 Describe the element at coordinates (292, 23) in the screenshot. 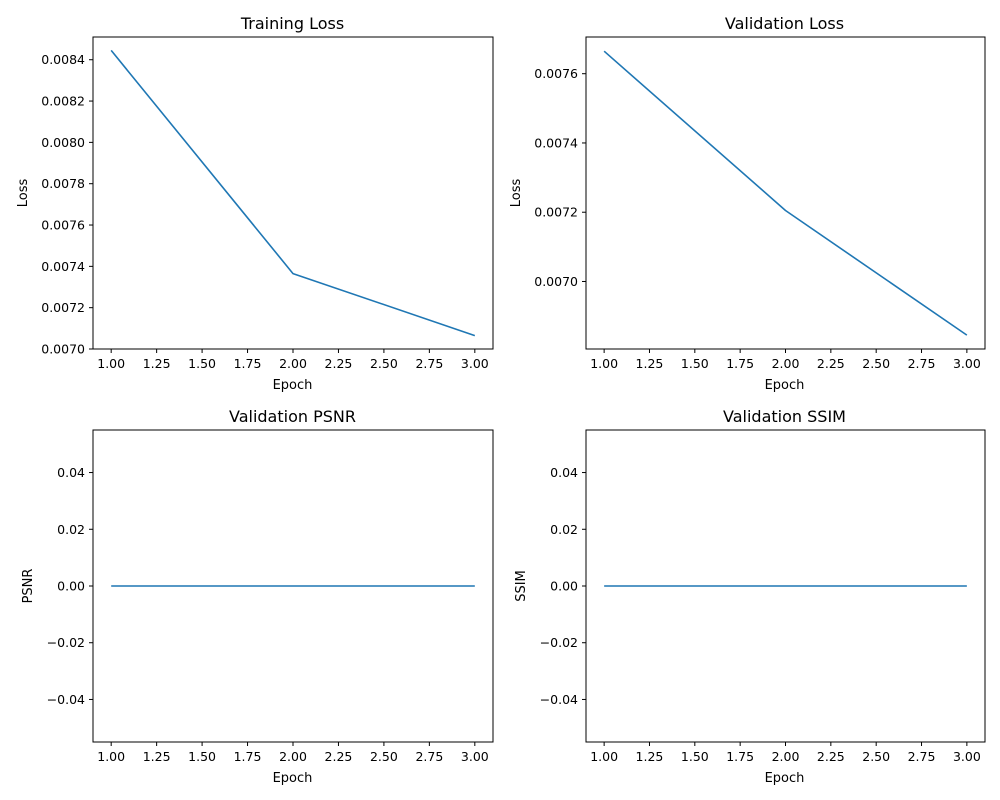

I see `chart-title: Training Loss` at that location.